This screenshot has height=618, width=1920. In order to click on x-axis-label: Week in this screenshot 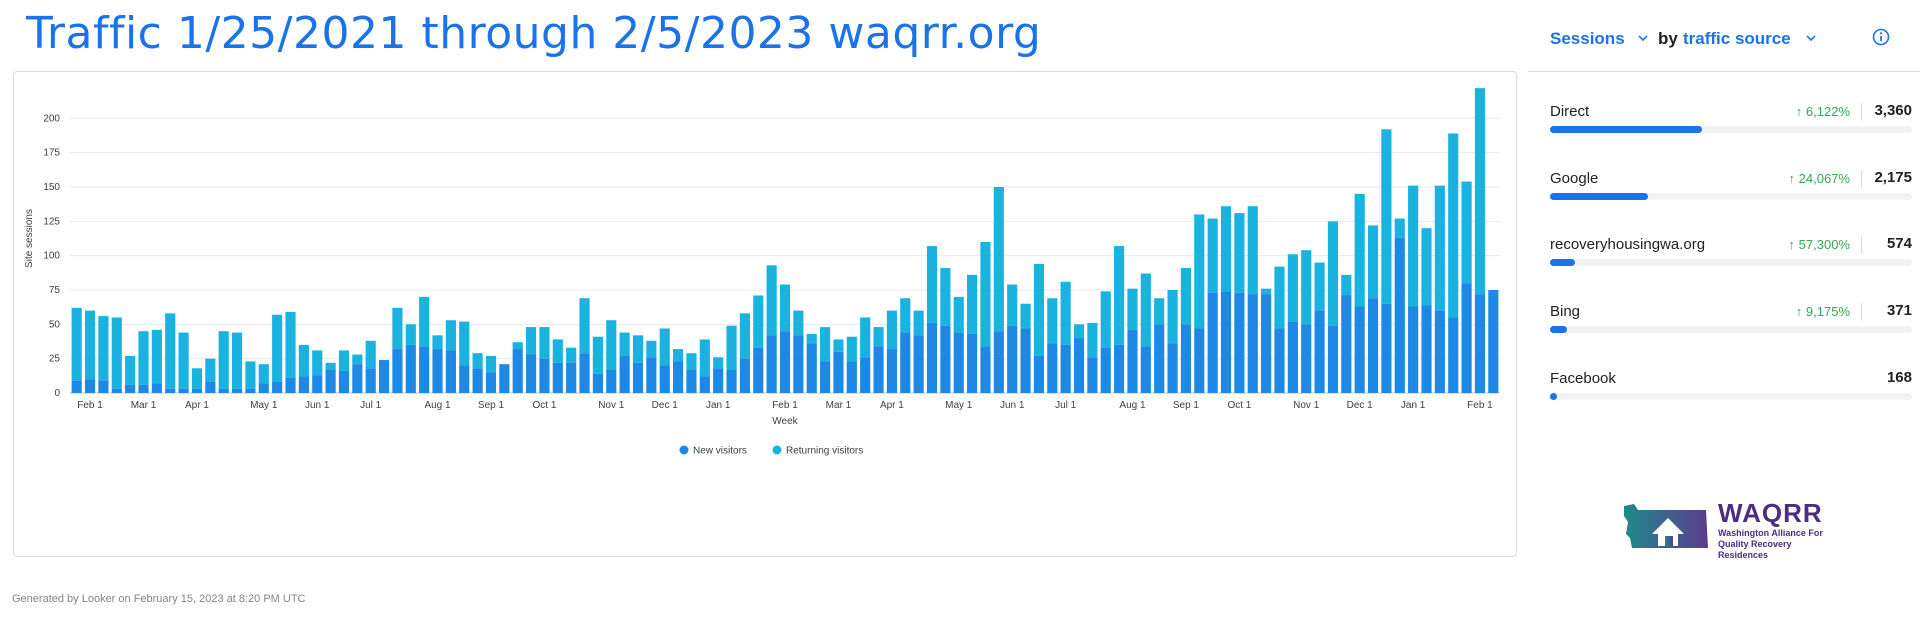, I will do `click(785, 421)`.